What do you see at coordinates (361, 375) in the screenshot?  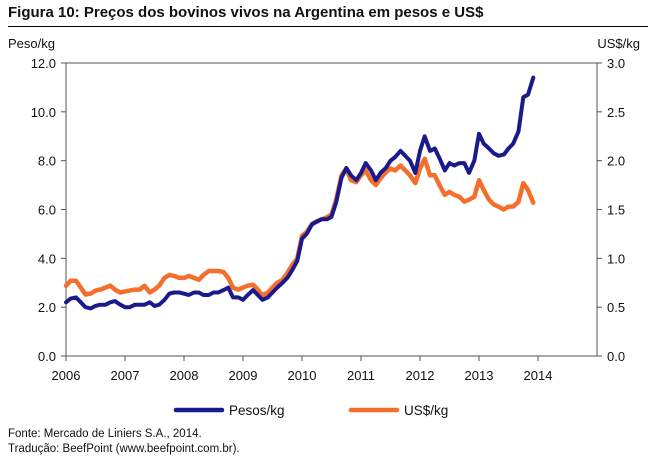 I see `x-tick-label: 2011` at bounding box center [361, 375].